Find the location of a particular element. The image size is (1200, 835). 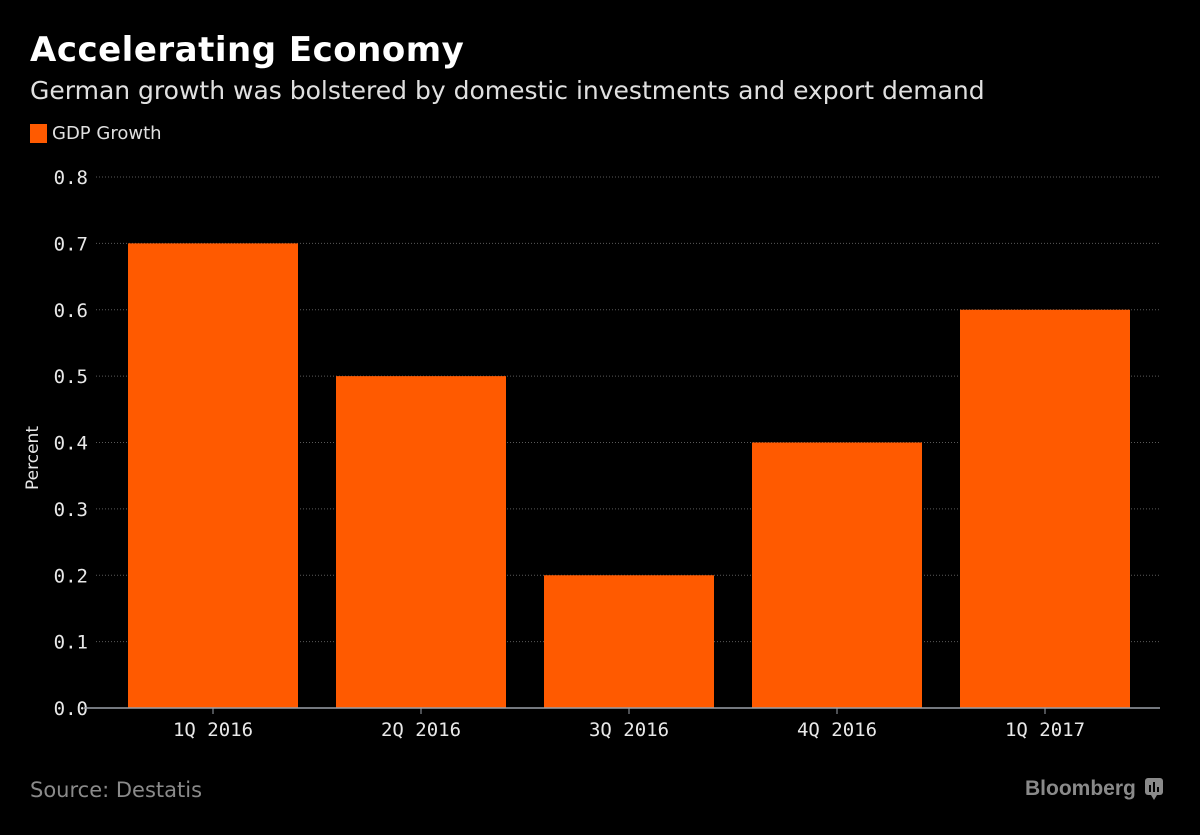

x-tick-label: 2Q 2016 is located at coordinates (421, 730).